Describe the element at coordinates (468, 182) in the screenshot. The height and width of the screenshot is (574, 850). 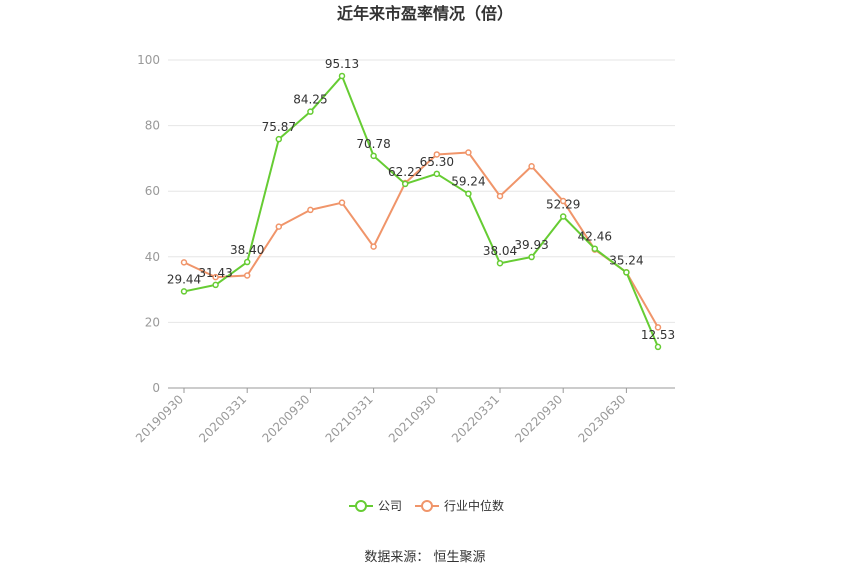
I see `data-label: 59.24` at that location.